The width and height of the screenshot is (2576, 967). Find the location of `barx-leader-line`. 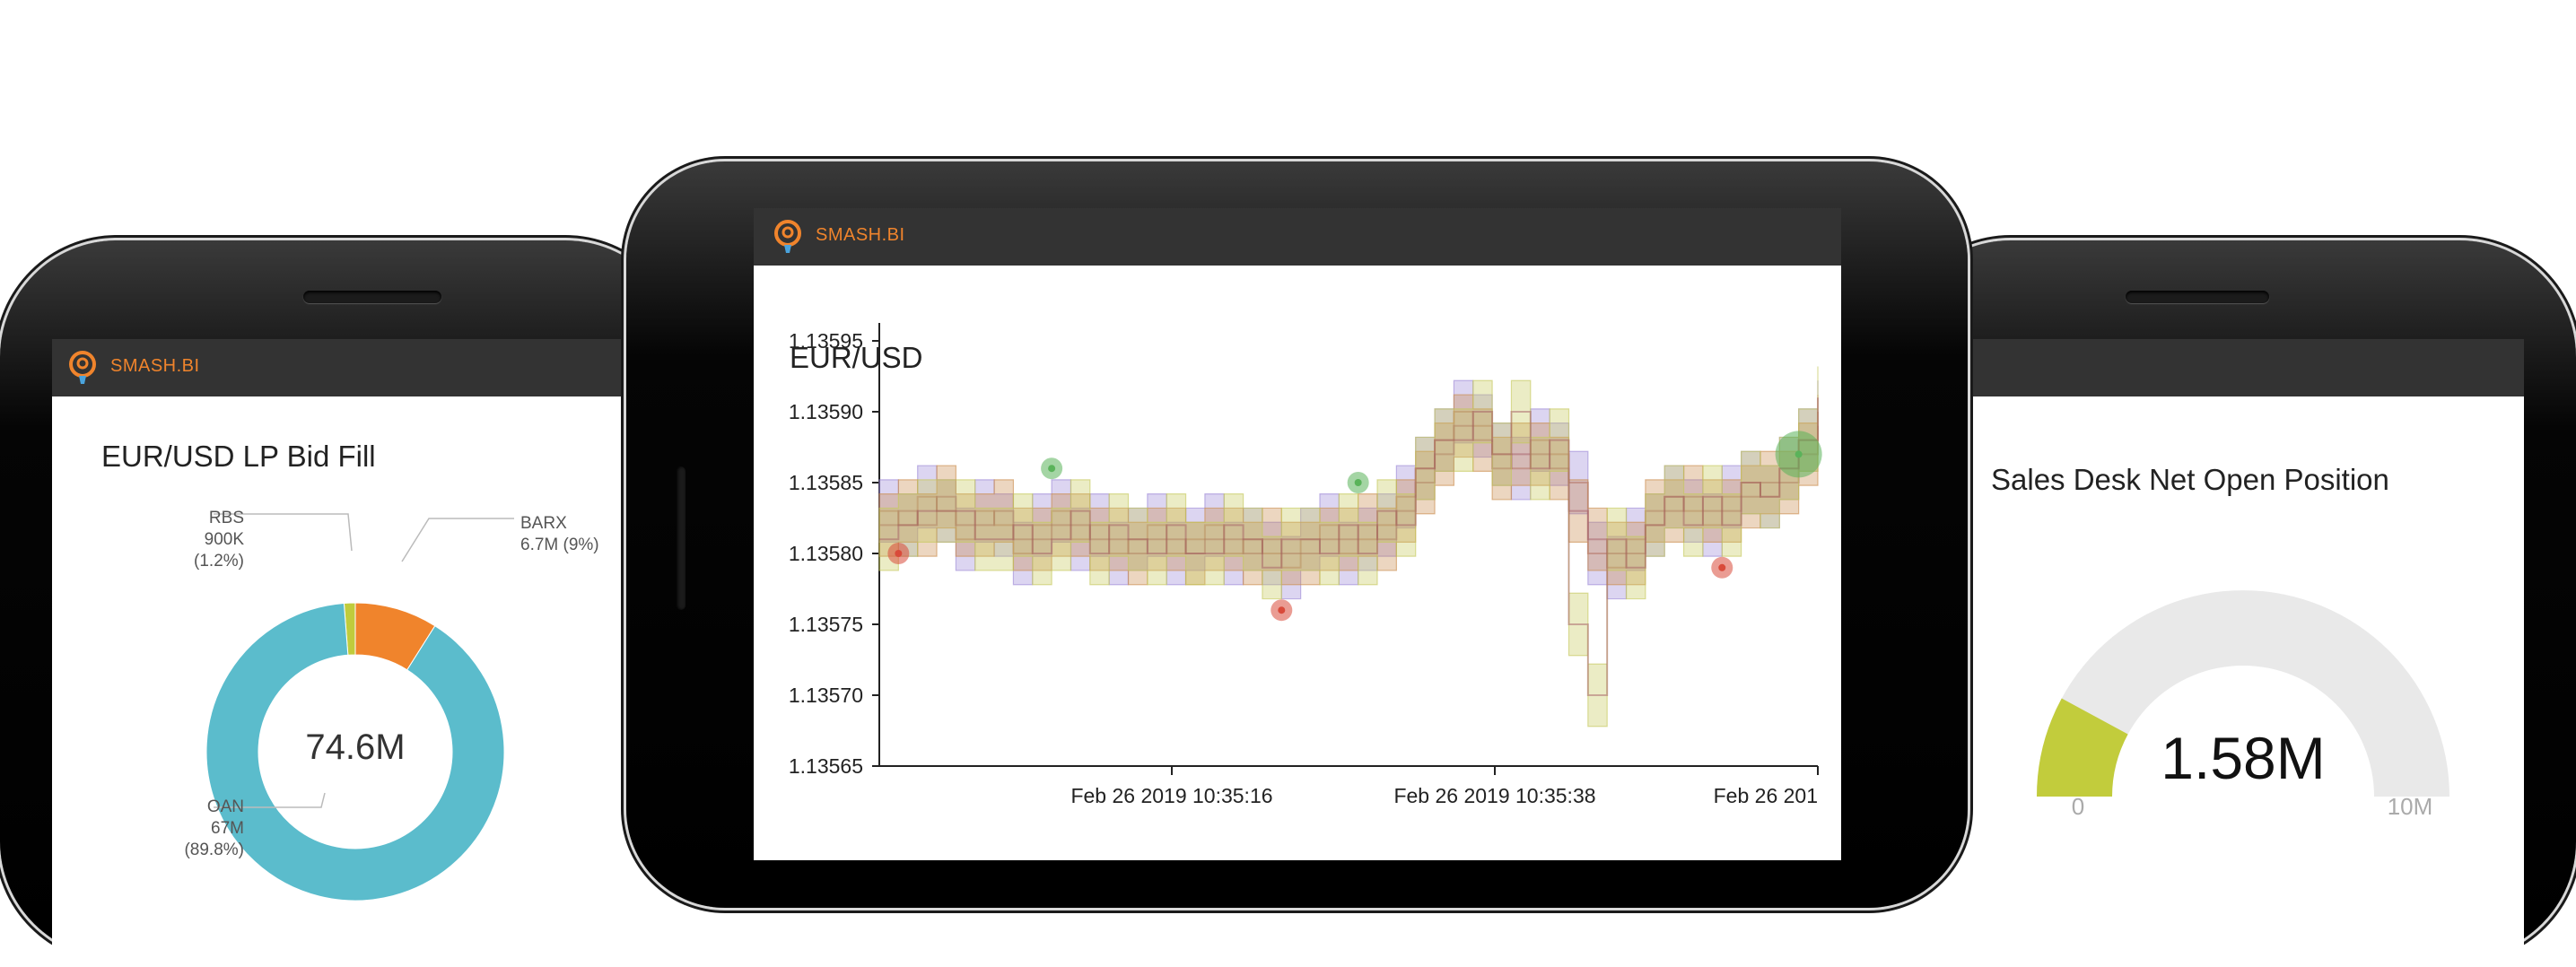

barx-leader-line is located at coordinates (458, 540).